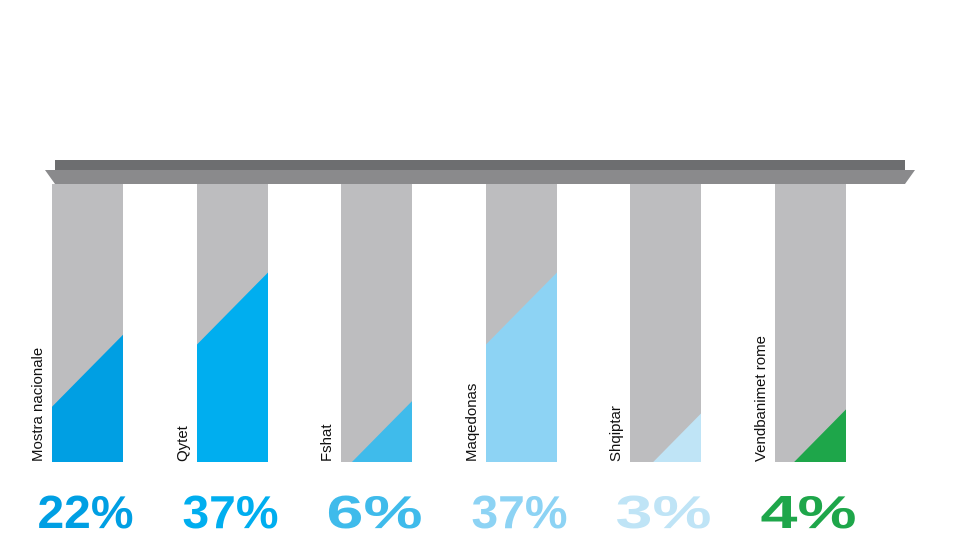  I want to click on category-label: Maqedonas, so click(471, 423).